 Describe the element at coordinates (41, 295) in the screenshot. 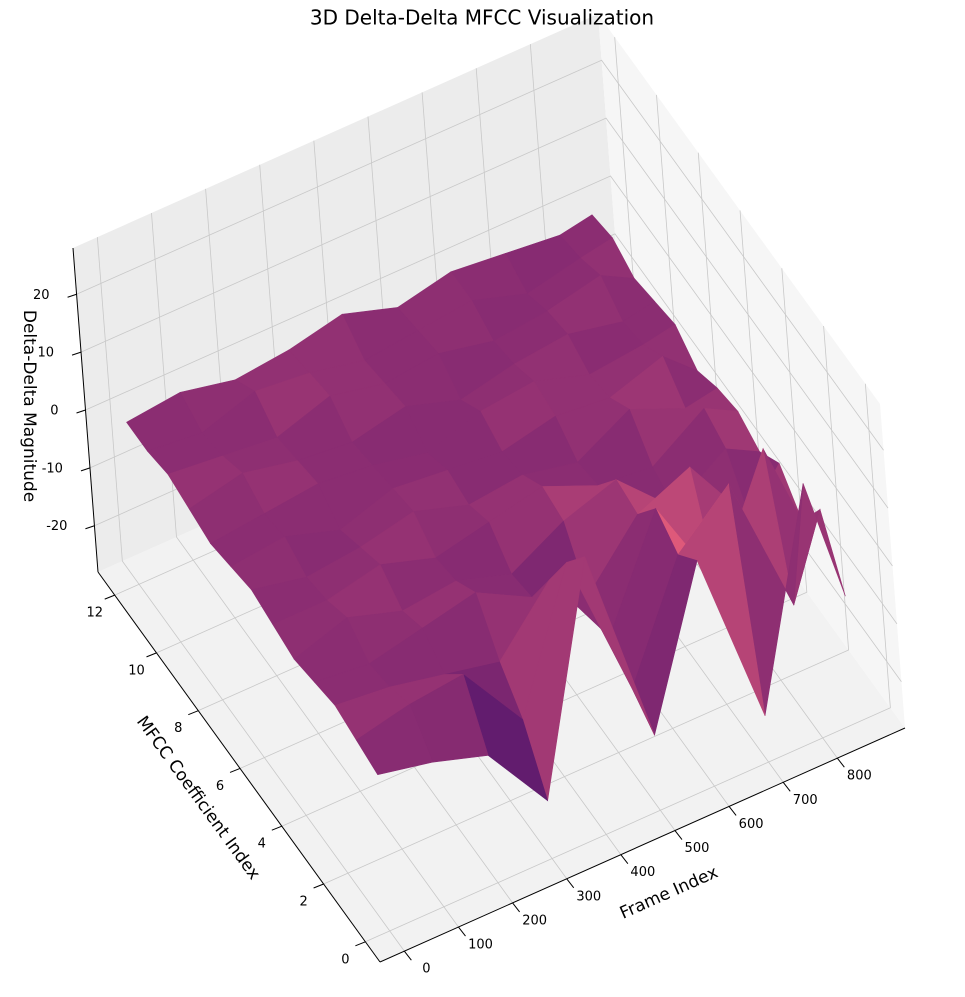

I see `z-tick-label: 20` at that location.